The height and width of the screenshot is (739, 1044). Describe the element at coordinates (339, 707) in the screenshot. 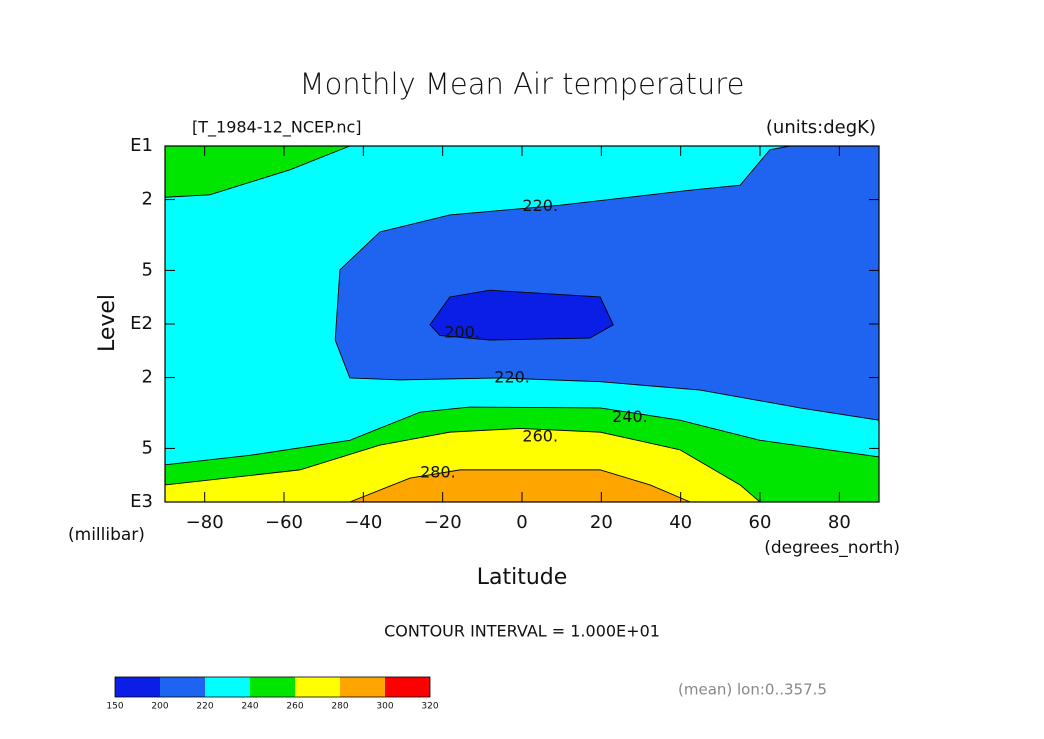

I see `colorbar-label: 280` at that location.